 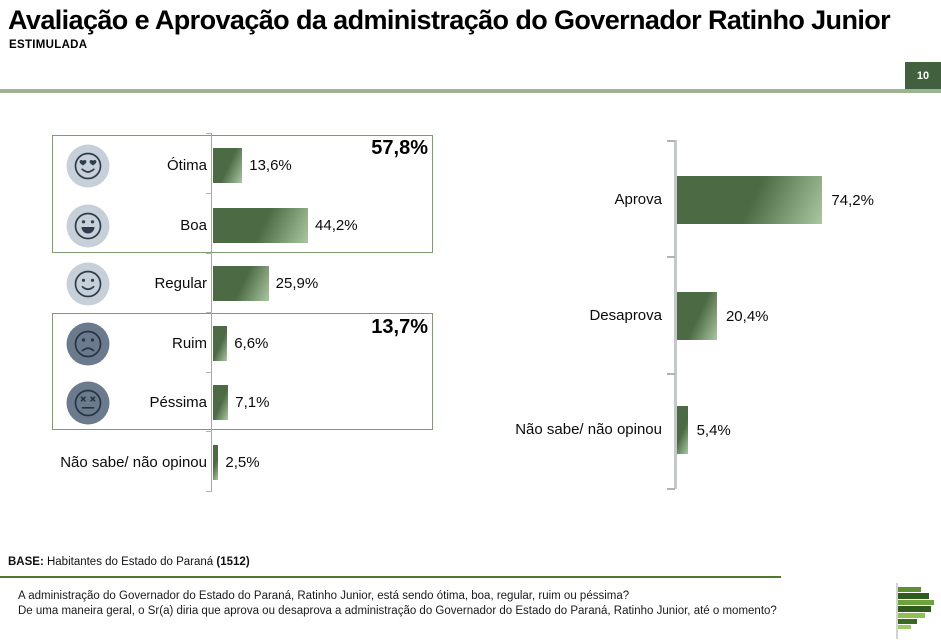 I want to click on category-label: Péssima, so click(x=178, y=402).